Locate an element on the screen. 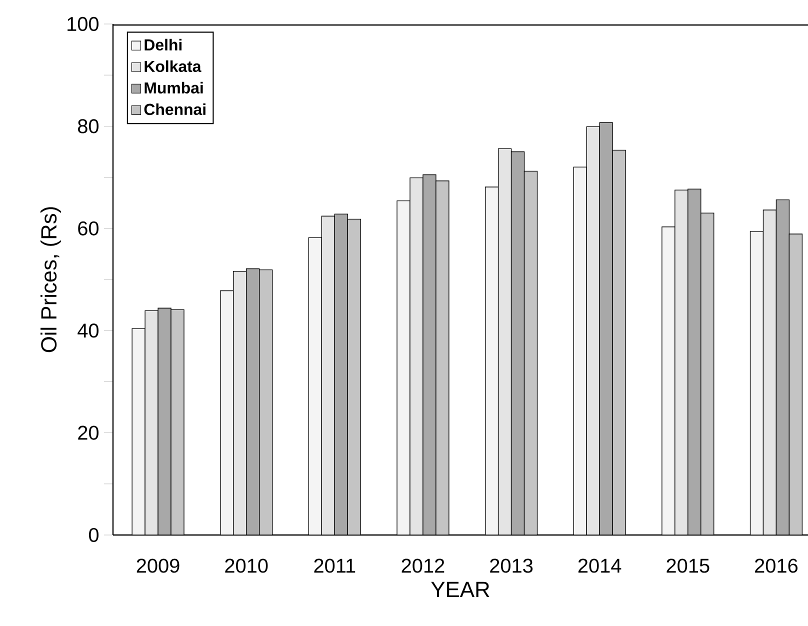  y-axis-title: Oil Prices, (Rs) is located at coordinates (50, 279).